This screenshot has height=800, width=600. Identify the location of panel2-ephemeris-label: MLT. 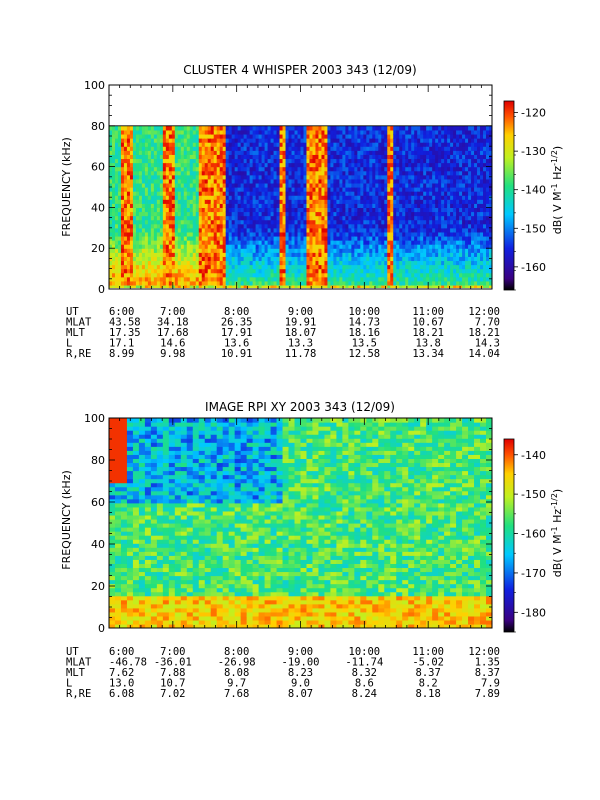
(76, 673).